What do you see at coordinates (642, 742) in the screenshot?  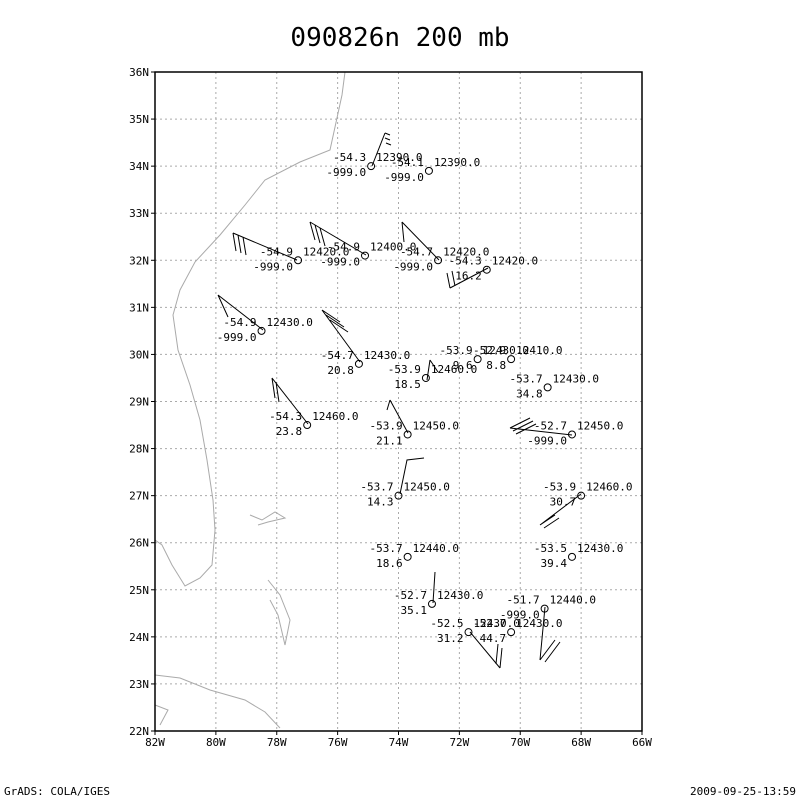 I see `x-tick-label: 66W` at bounding box center [642, 742].